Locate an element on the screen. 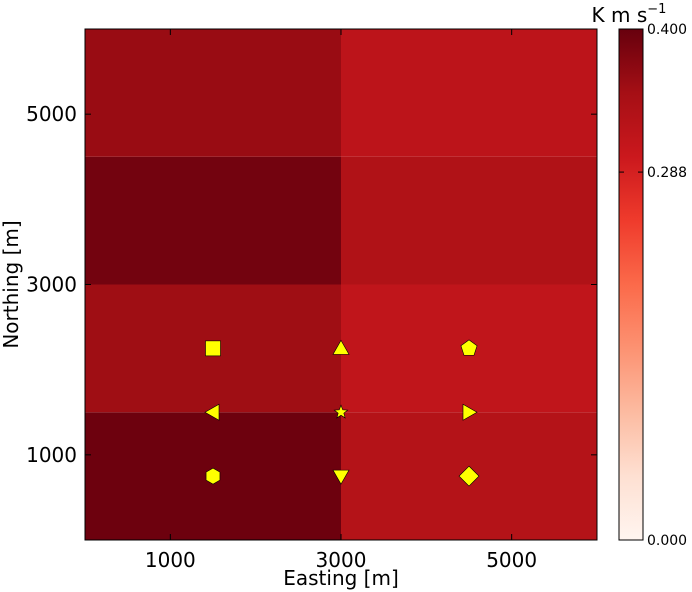 Image resolution: width=692 pixels, height=592 pixels. marker-triangle-right is located at coordinates (470, 412).